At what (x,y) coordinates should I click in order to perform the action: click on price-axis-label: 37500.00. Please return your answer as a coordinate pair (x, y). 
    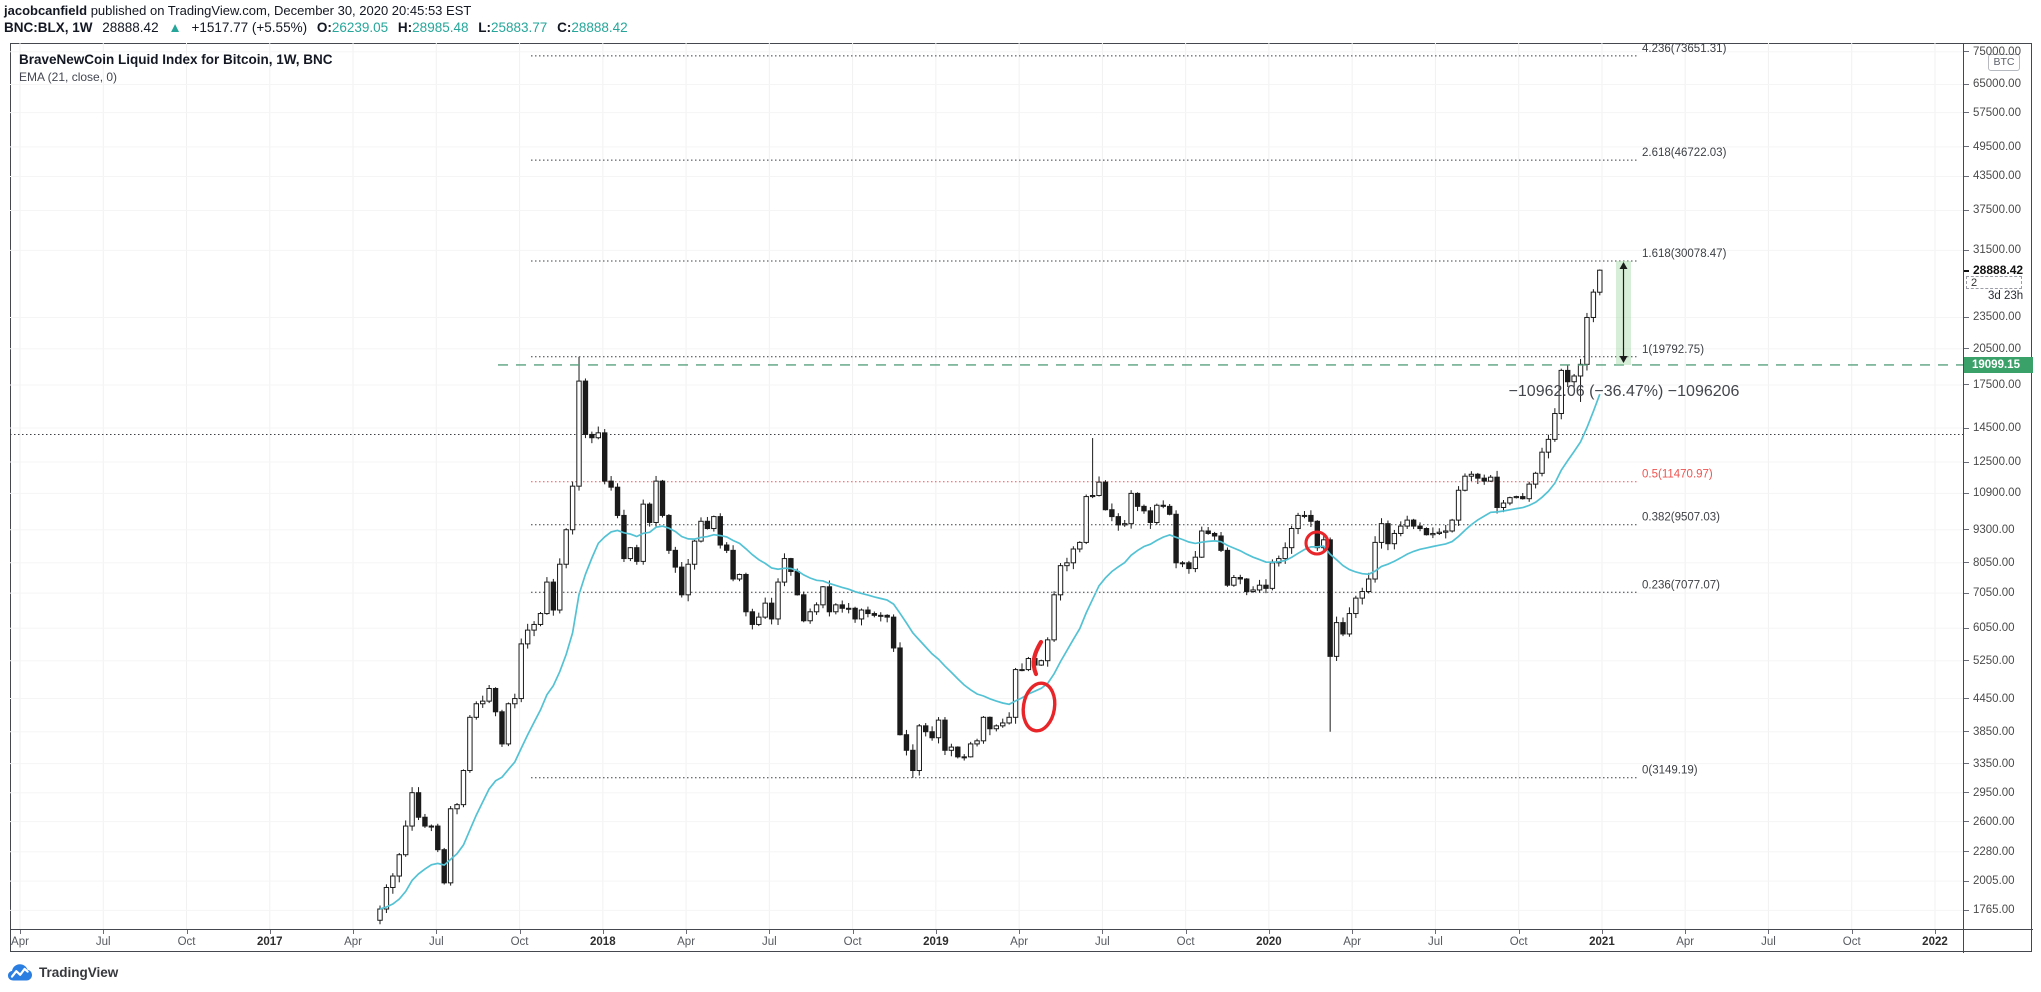
    Looking at the image, I should click on (1992, 210).